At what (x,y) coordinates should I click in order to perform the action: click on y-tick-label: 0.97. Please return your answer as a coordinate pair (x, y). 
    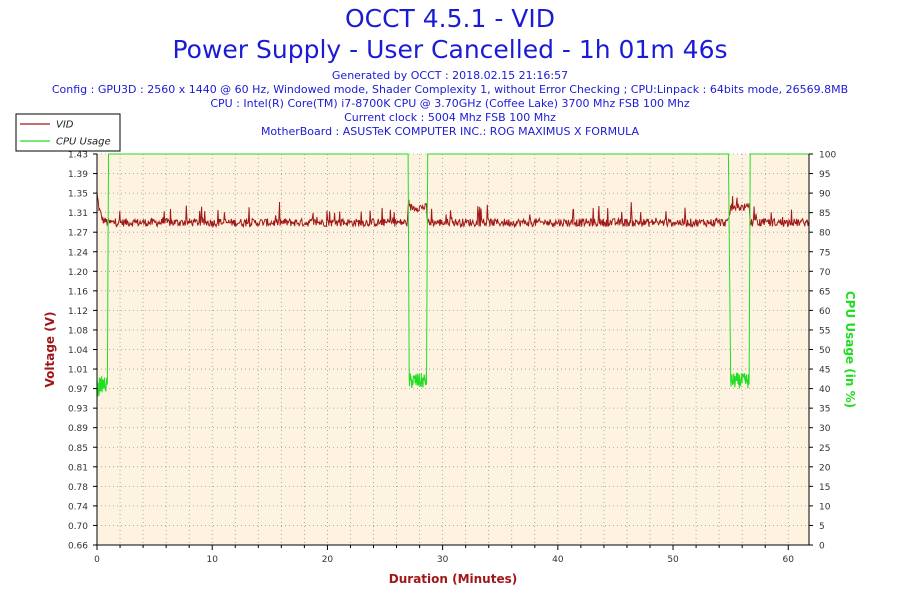
    Looking at the image, I should click on (78, 390).